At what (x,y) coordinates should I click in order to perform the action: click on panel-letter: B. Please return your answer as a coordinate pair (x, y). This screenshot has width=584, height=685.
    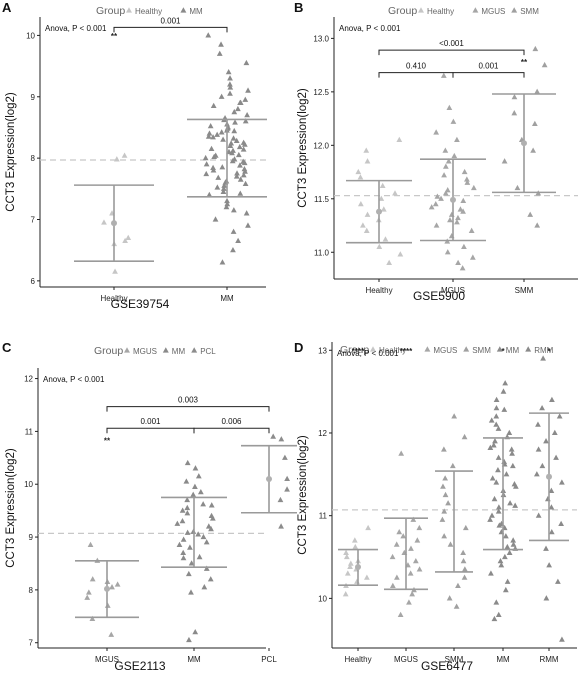
    Looking at the image, I should click on (298, 7).